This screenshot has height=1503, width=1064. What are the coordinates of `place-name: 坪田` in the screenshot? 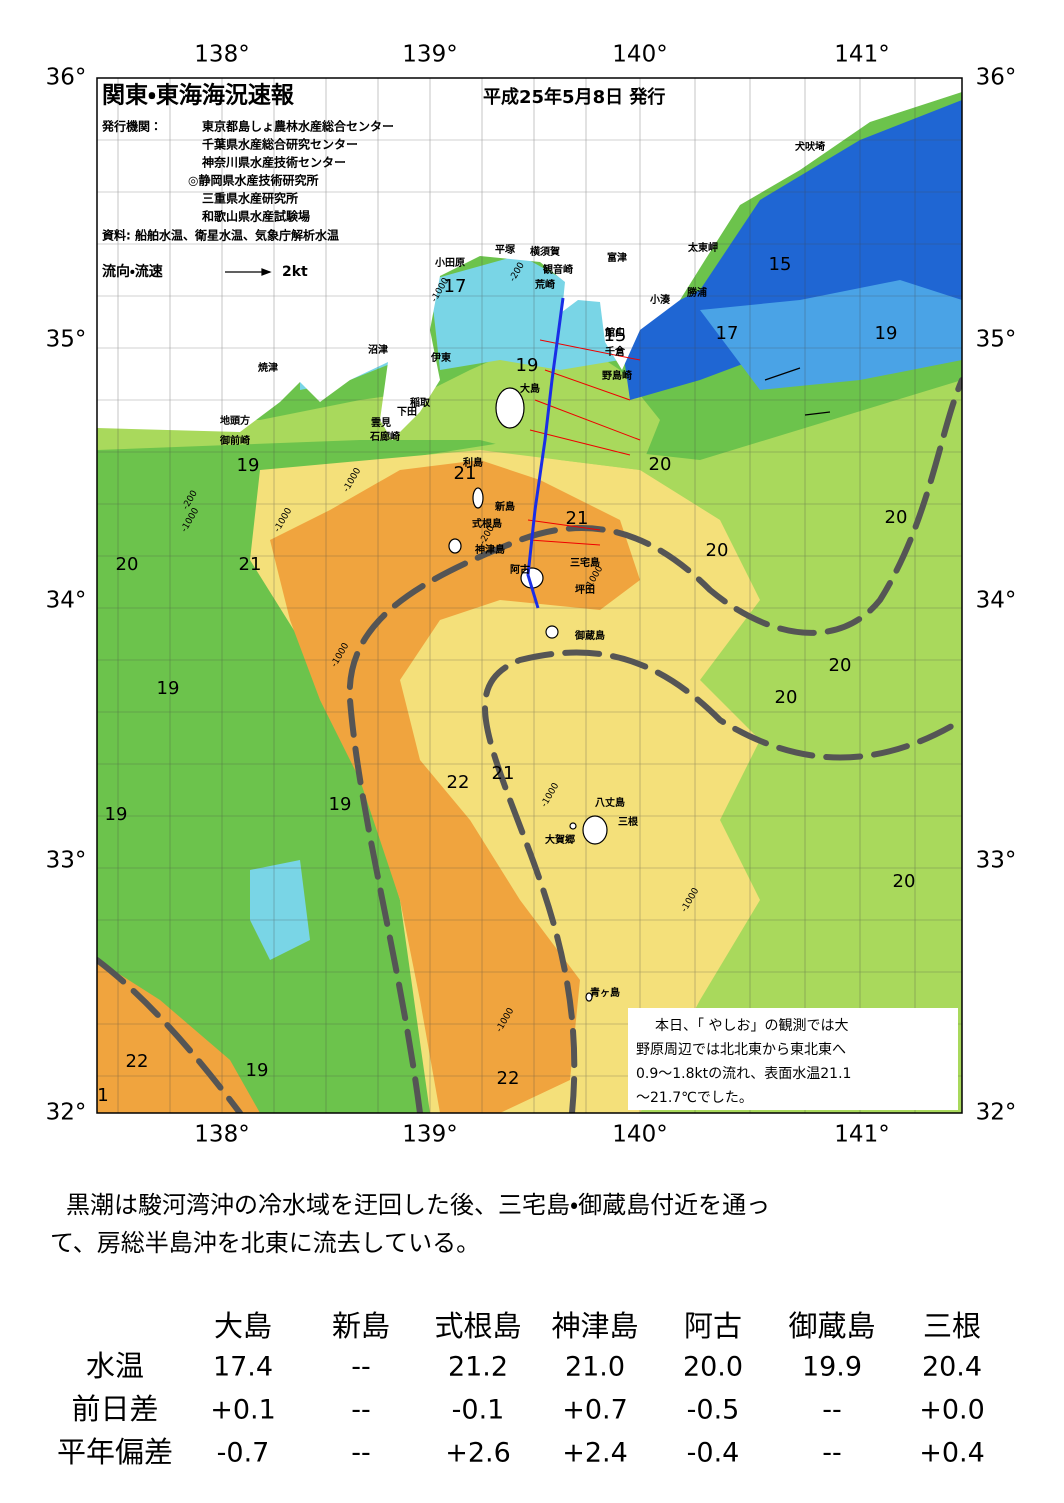 It's located at (585, 589).